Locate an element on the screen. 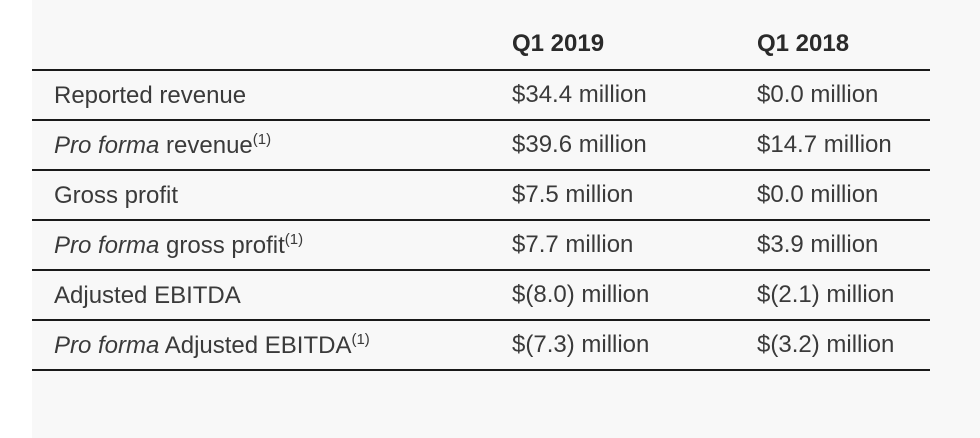 This screenshot has width=980, height=438. row-label: Pro forma gross profit(1) is located at coordinates (178, 245).